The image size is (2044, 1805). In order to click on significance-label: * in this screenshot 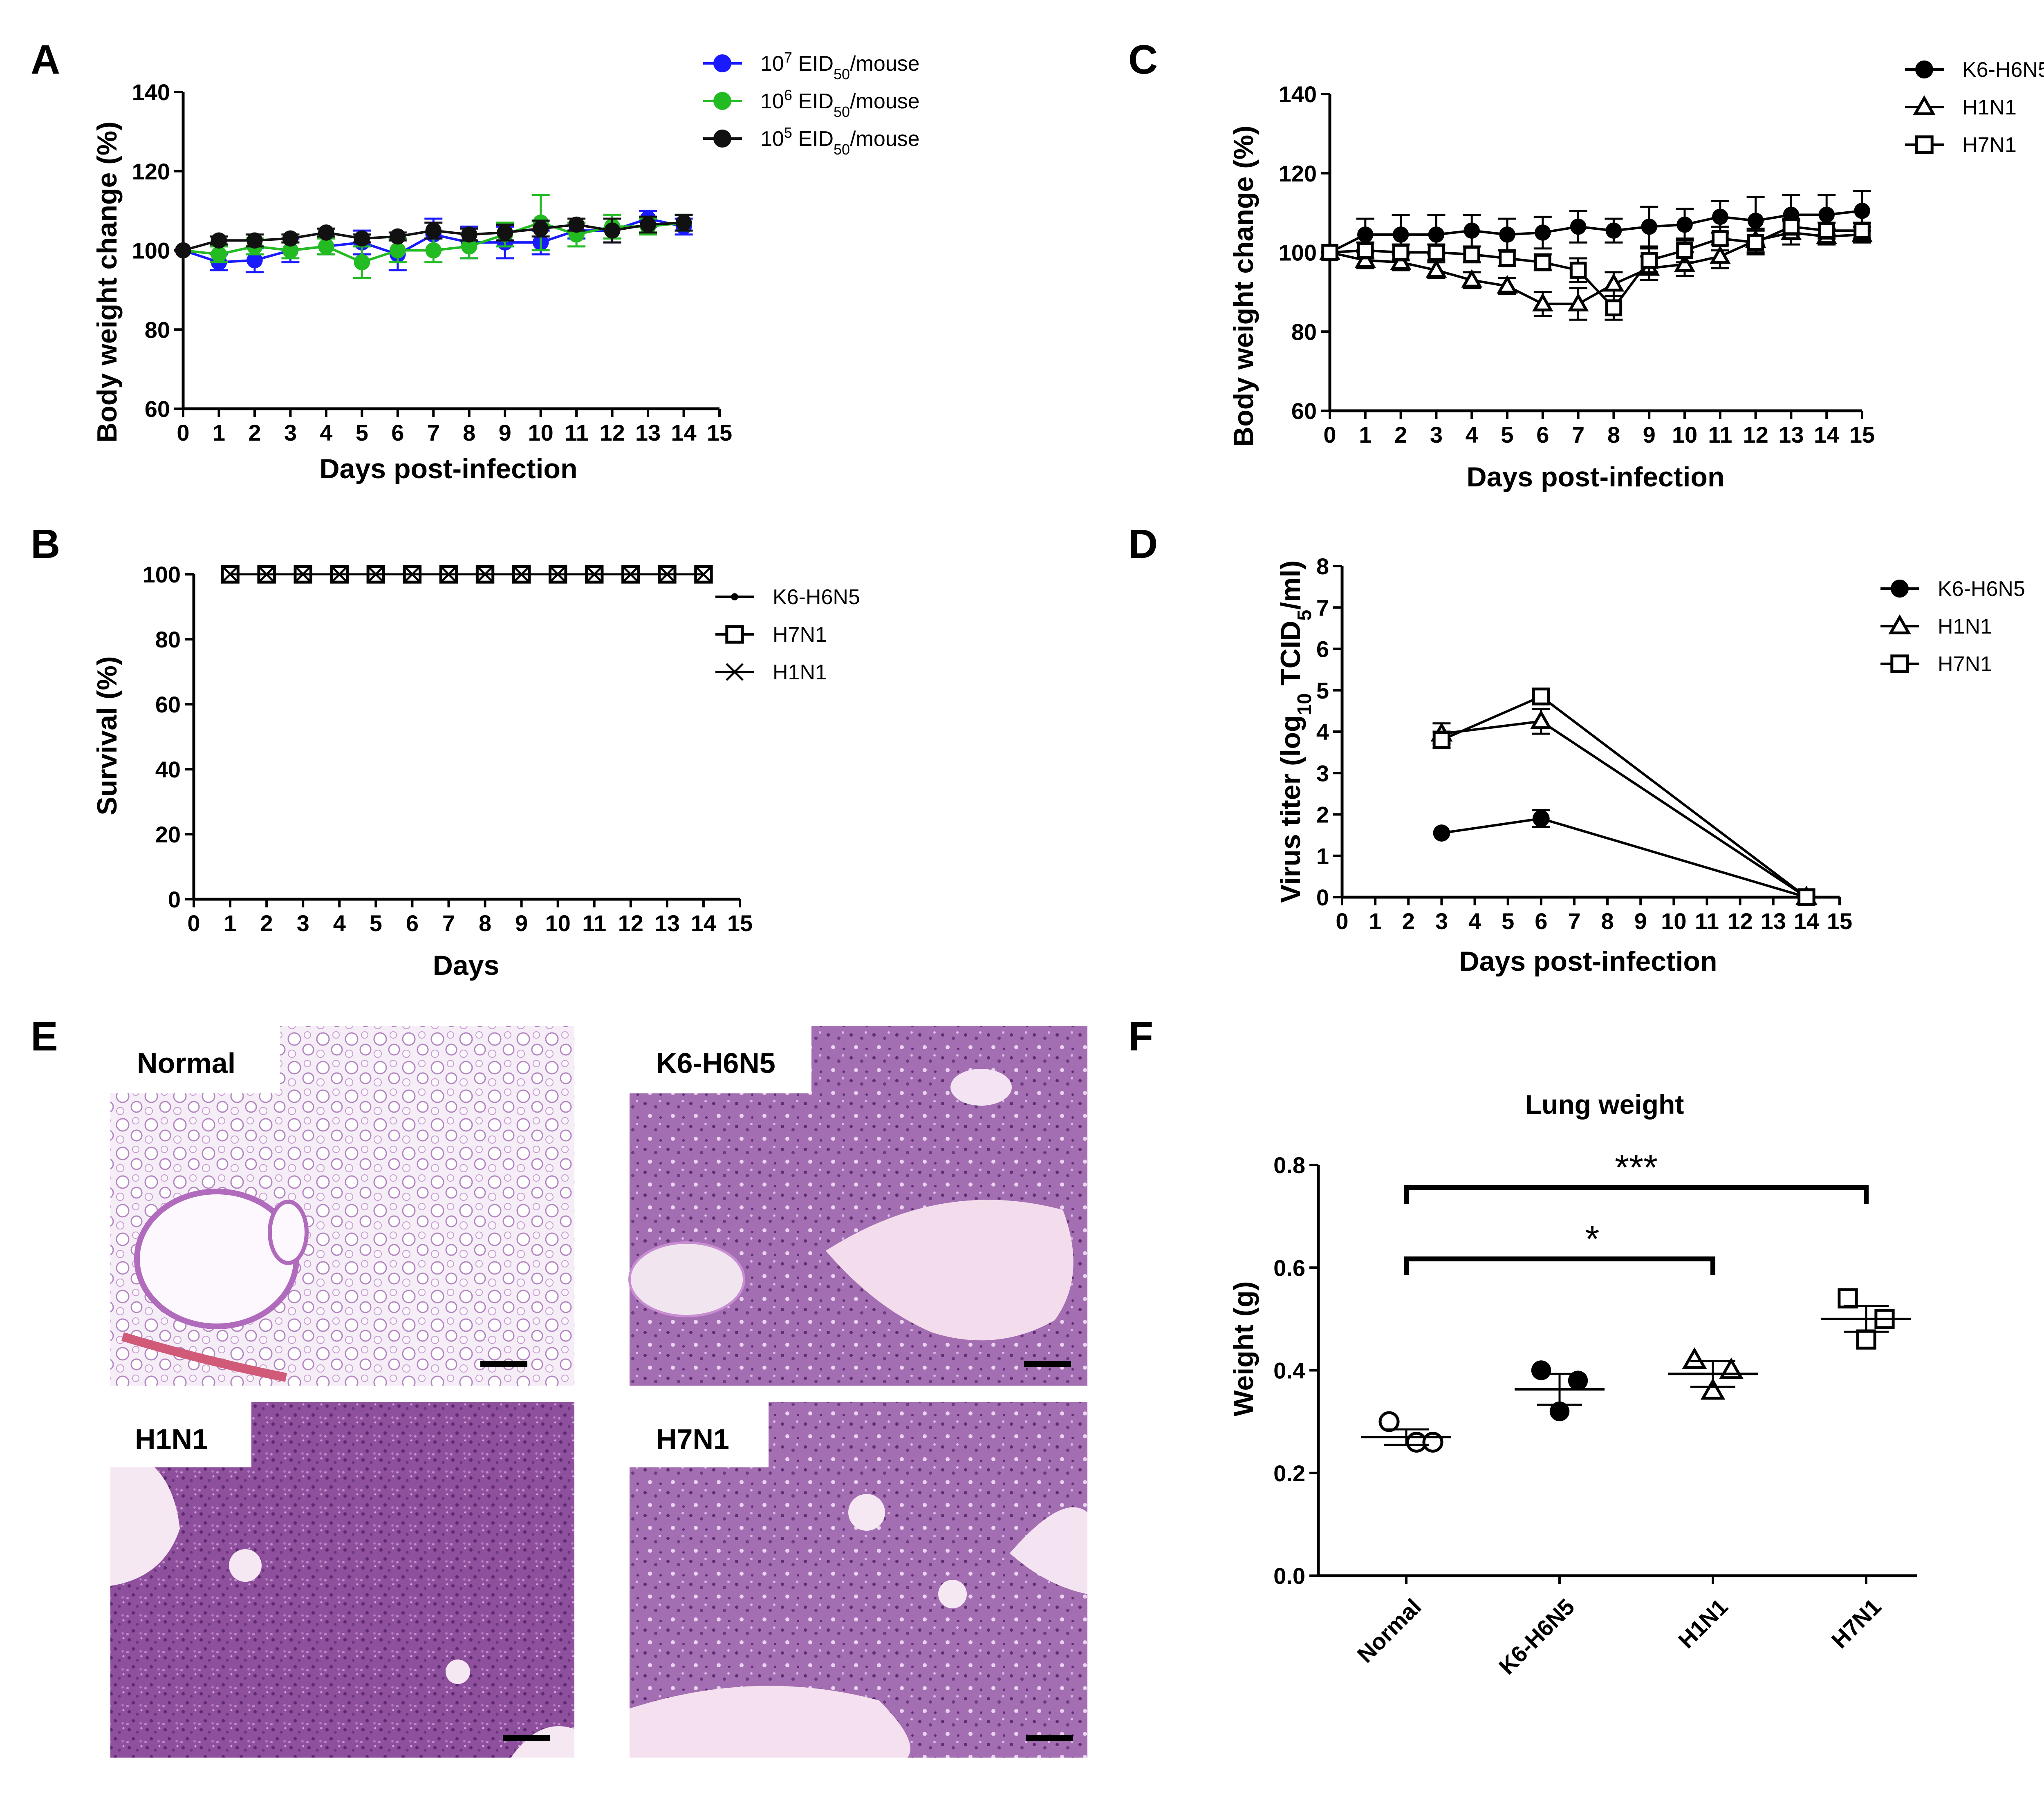, I will do `click(1592, 1239)`.